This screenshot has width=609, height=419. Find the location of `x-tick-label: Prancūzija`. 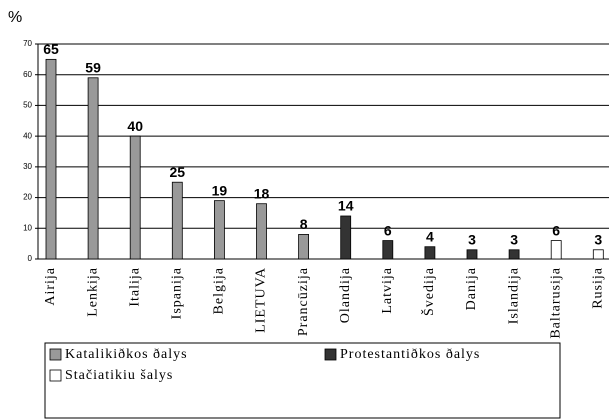

x-tick-label: Prancūzija is located at coordinates (303, 301).